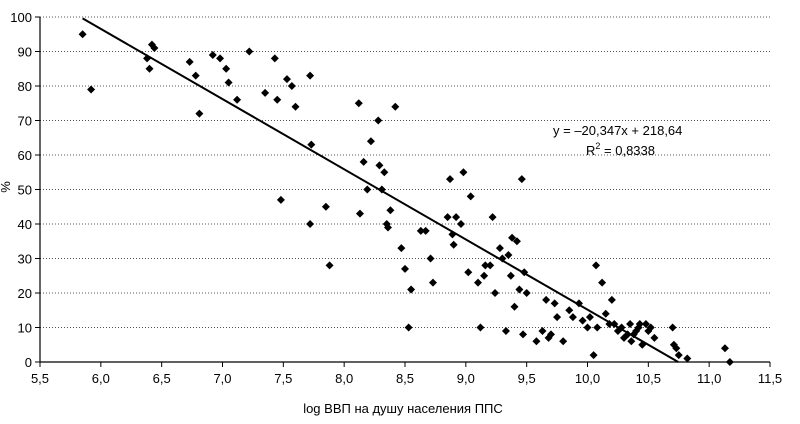 Image resolution: width=800 pixels, height=424 pixels. Describe the element at coordinates (25, 293) in the screenshot. I see `y-tick-label: 20` at that location.